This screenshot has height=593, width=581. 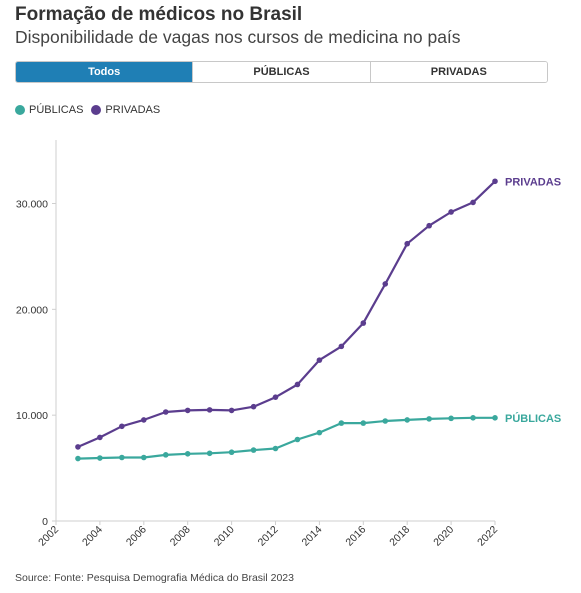 I want to click on x-tick-label: 2008, so click(x=180, y=536).